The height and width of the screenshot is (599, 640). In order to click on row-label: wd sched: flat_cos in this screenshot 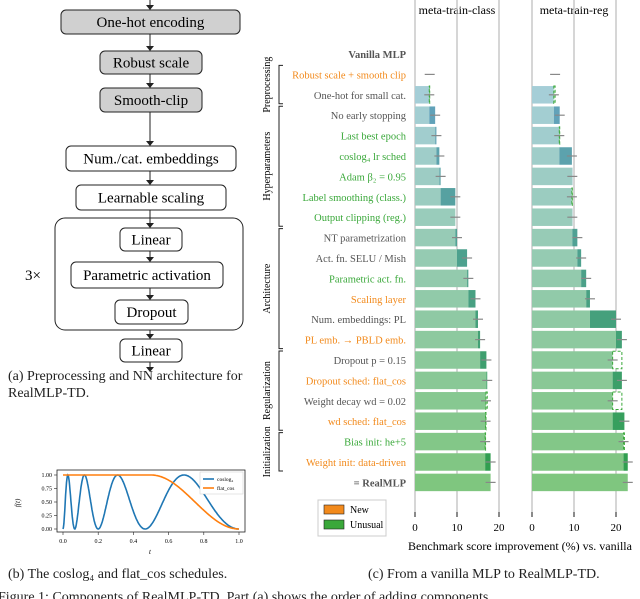, I will do `click(367, 422)`.